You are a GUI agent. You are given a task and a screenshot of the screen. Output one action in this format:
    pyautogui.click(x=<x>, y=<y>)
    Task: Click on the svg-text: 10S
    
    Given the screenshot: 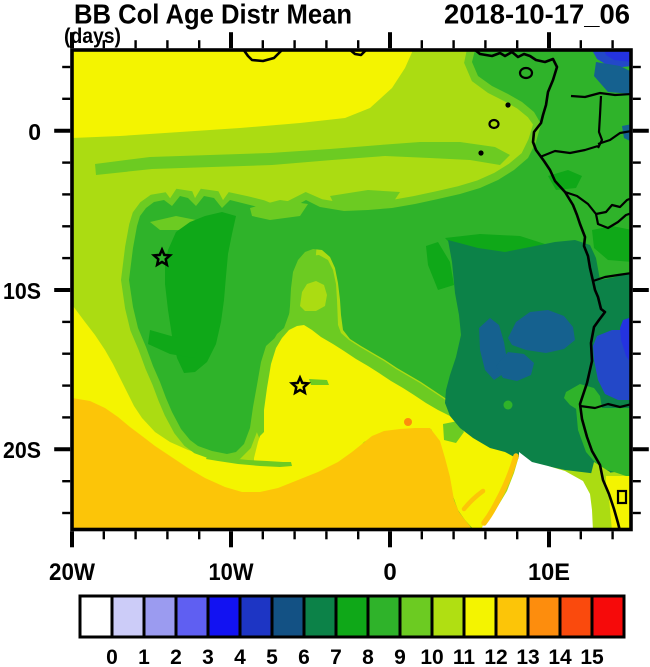 What is the action you would take?
    pyautogui.click(x=22, y=291)
    